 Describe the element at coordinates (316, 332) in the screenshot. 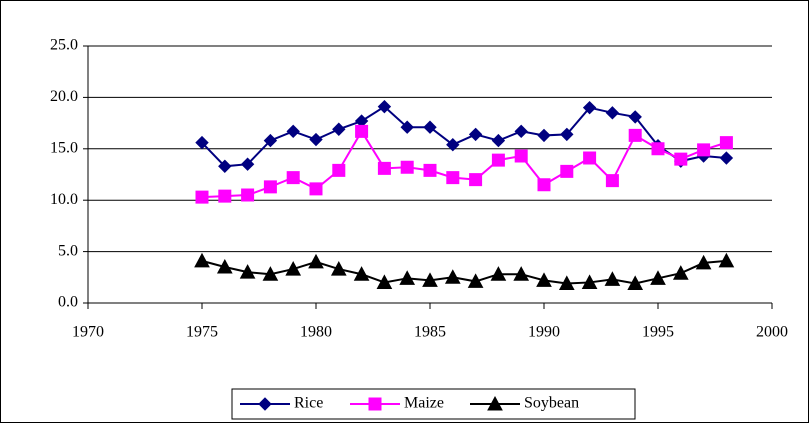

I see `x-tick-label: 1980` at that location.